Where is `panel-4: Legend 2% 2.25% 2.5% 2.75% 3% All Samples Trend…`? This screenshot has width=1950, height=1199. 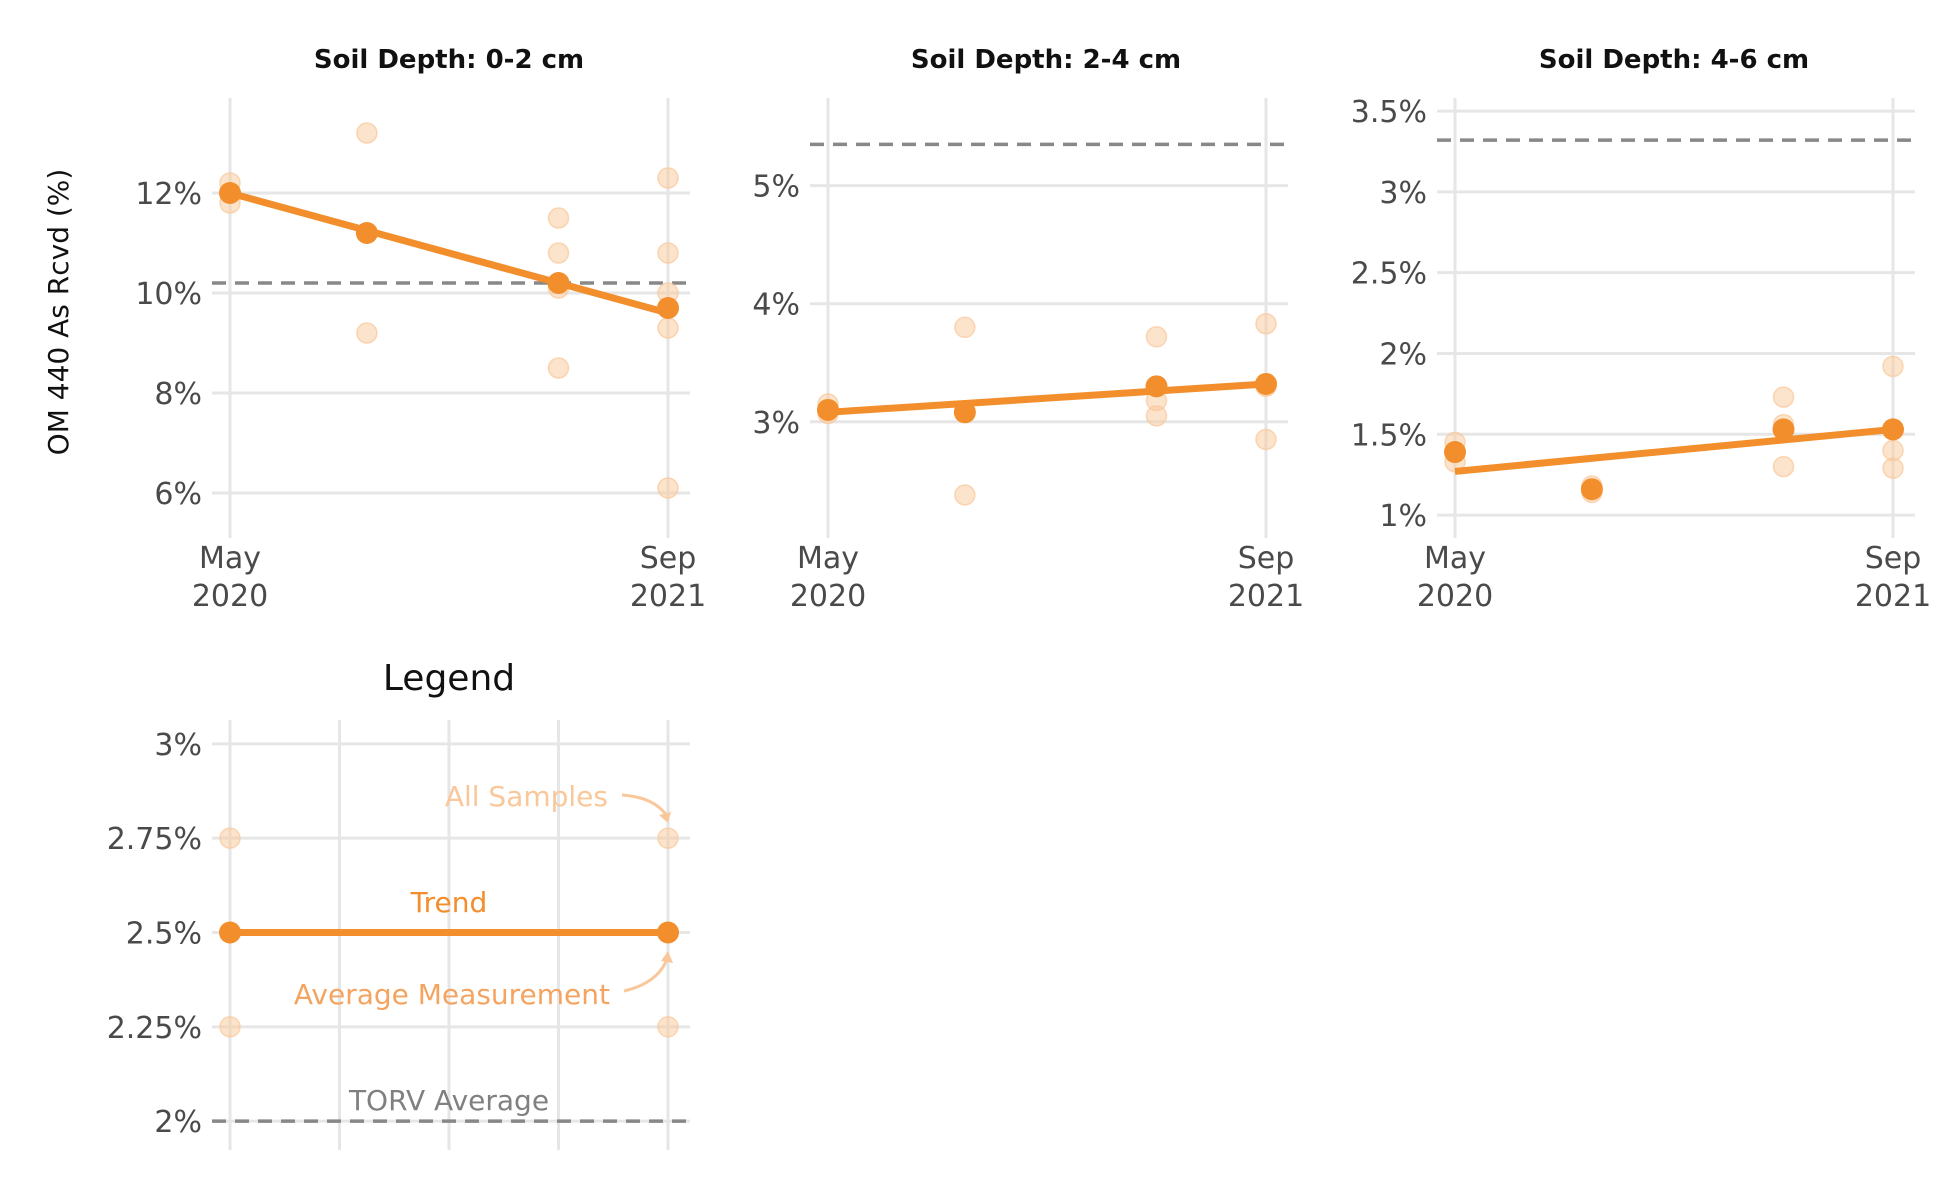 panel-4: Legend 2% 2.25% 2.5% 2.75% 3% All Samples Trend… is located at coordinates (398, 904).